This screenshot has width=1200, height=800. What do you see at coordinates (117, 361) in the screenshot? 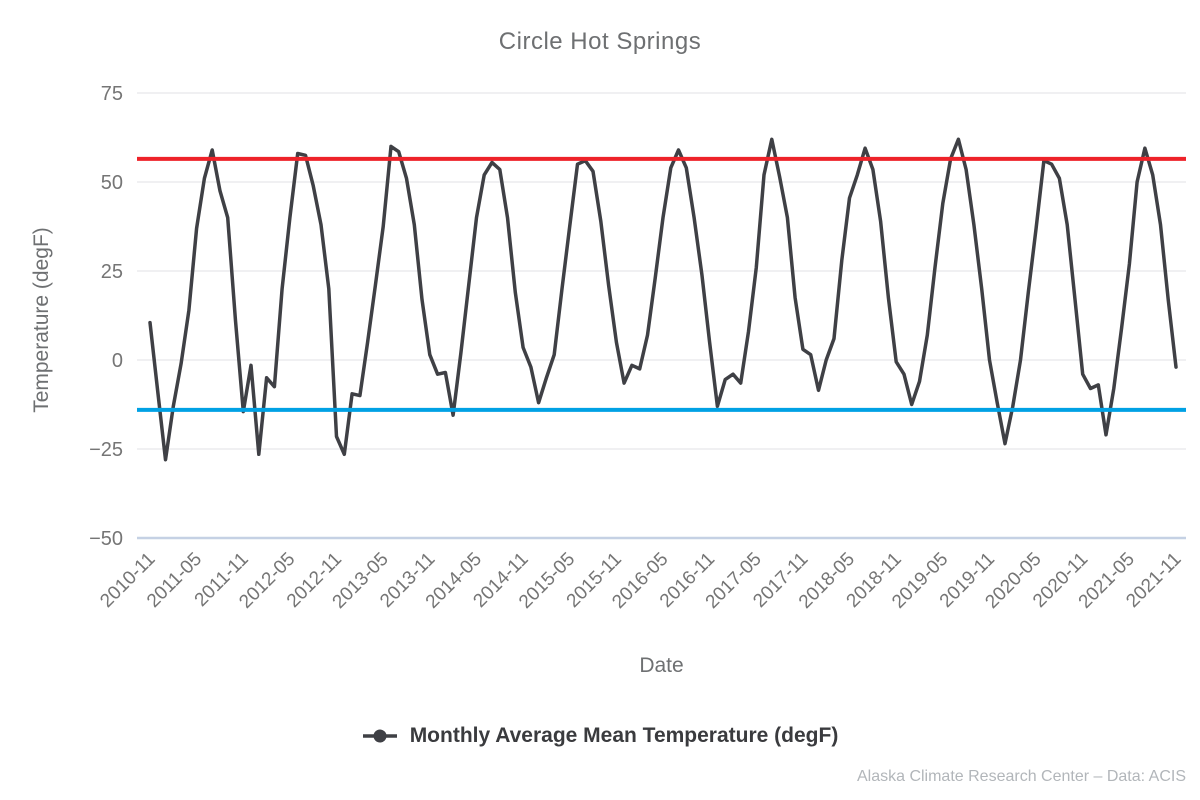
I see `y-tick-label: 0` at bounding box center [117, 361].